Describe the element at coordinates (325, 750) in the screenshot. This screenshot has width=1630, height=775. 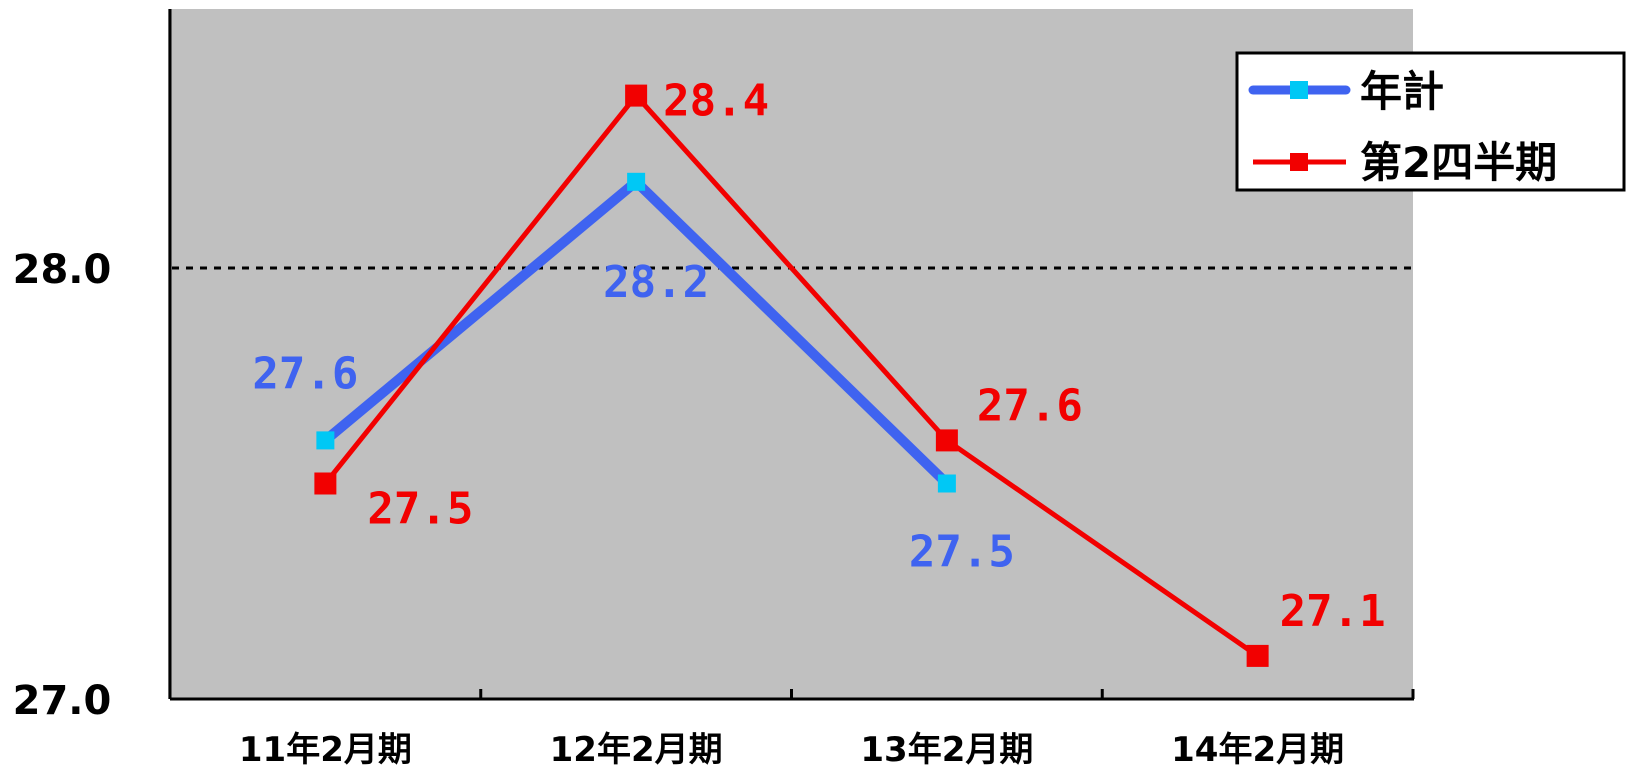
I see `x-tick-label: 11年2月期` at that location.